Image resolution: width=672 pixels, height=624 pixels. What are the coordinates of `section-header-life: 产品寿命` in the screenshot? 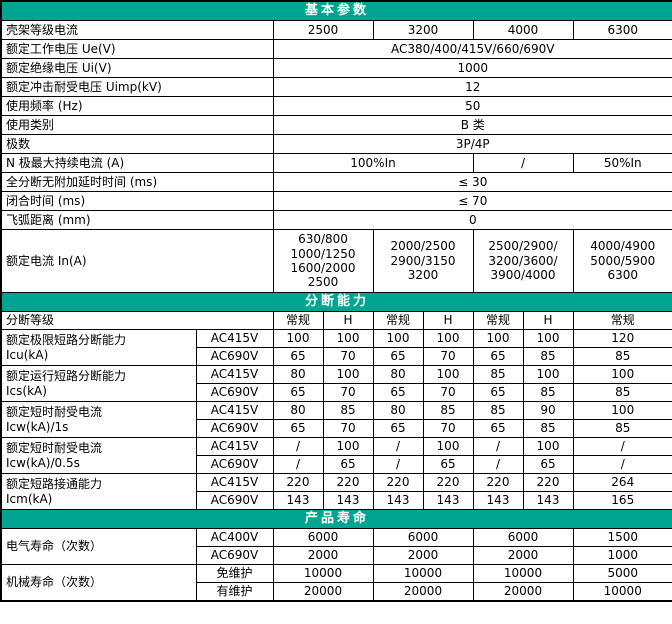 It's located at (336, 519).